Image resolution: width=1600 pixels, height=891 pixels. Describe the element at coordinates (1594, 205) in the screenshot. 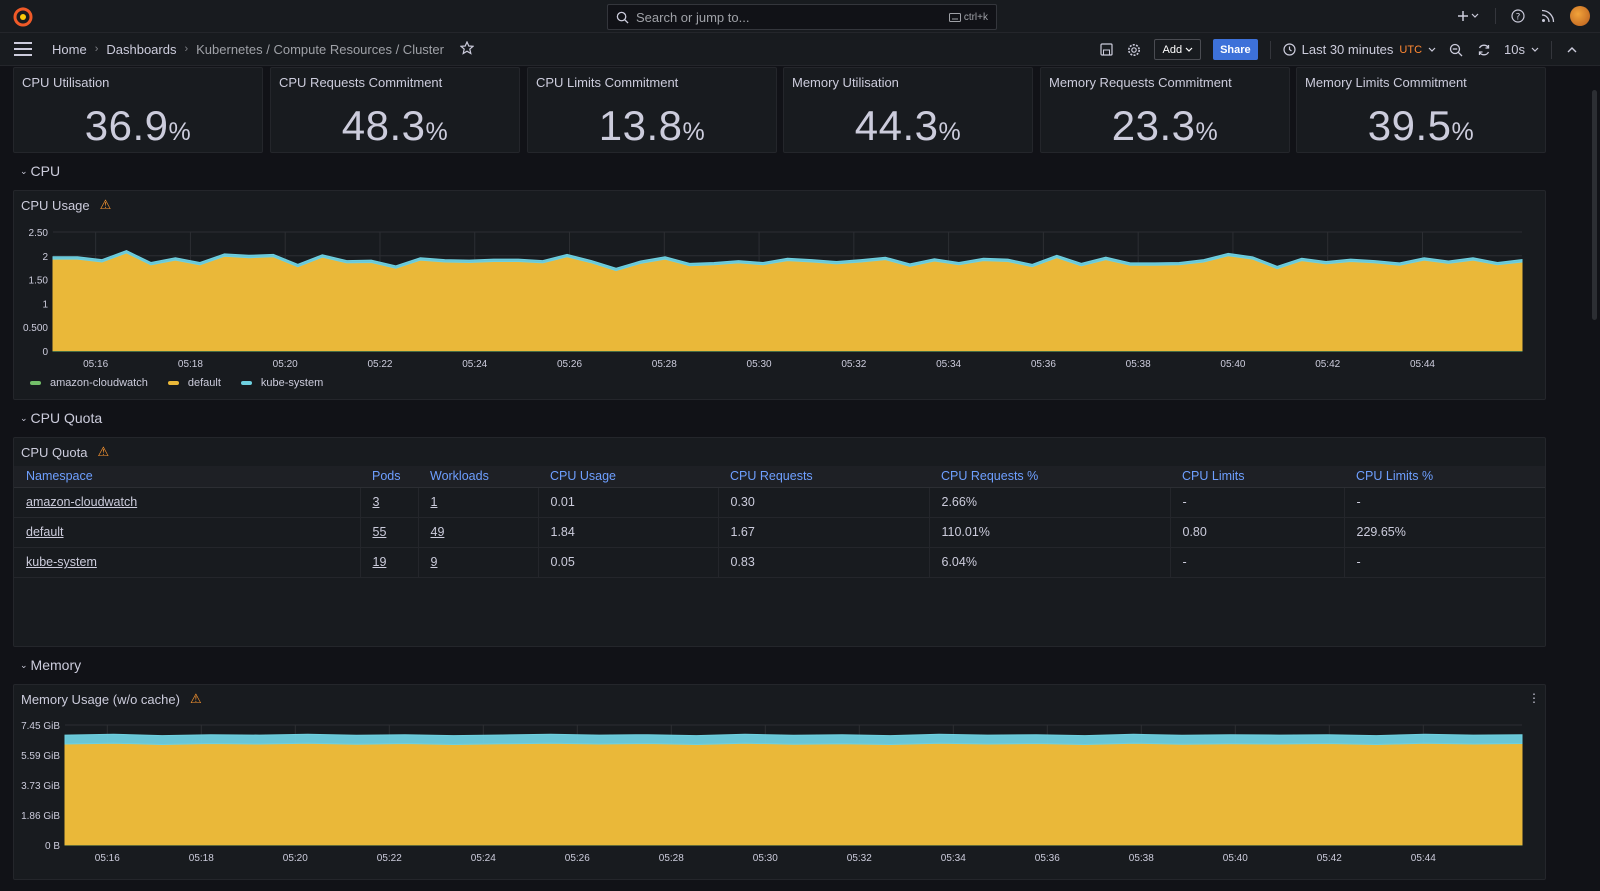

I see `page-scrollbar` at that location.